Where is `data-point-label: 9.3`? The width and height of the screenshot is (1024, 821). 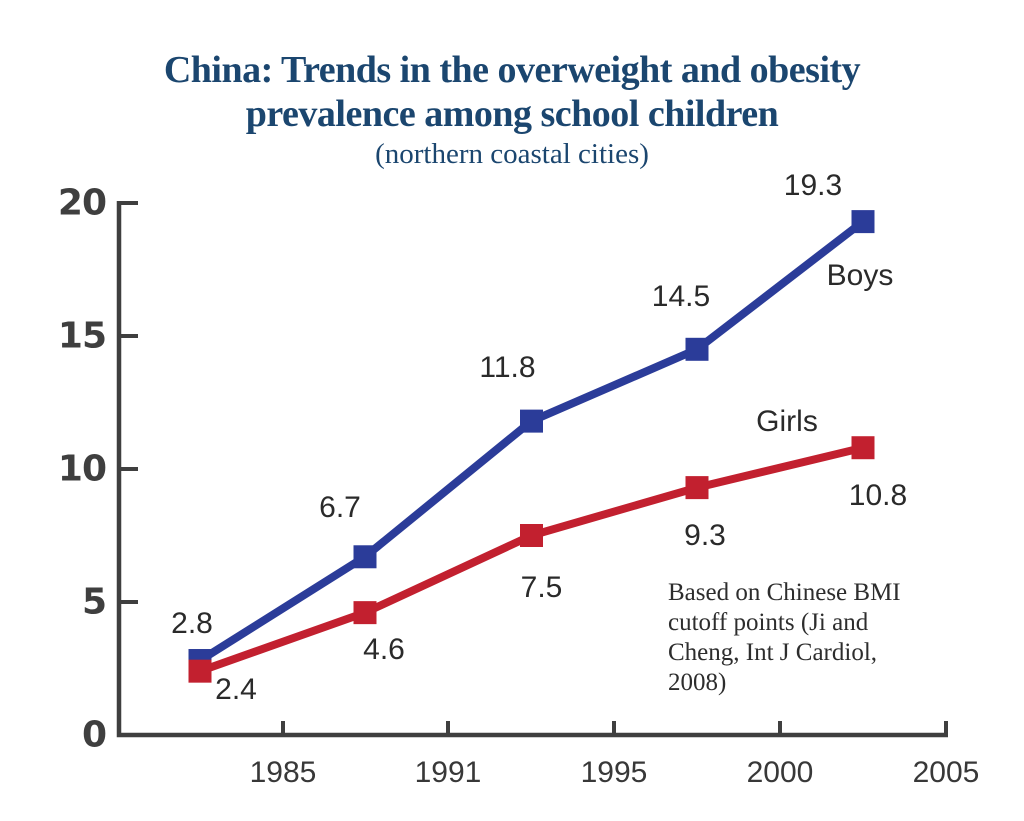 data-point-label: 9.3 is located at coordinates (705, 535).